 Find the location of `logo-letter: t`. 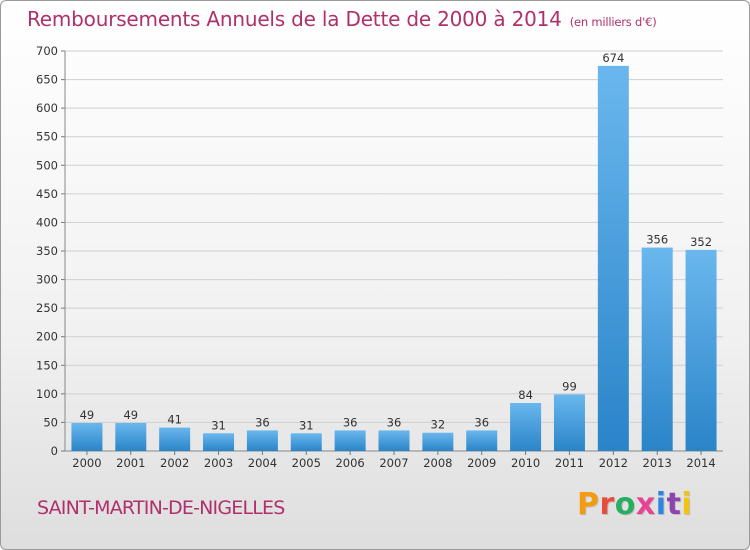

logo-letter: t is located at coordinates (674, 504).